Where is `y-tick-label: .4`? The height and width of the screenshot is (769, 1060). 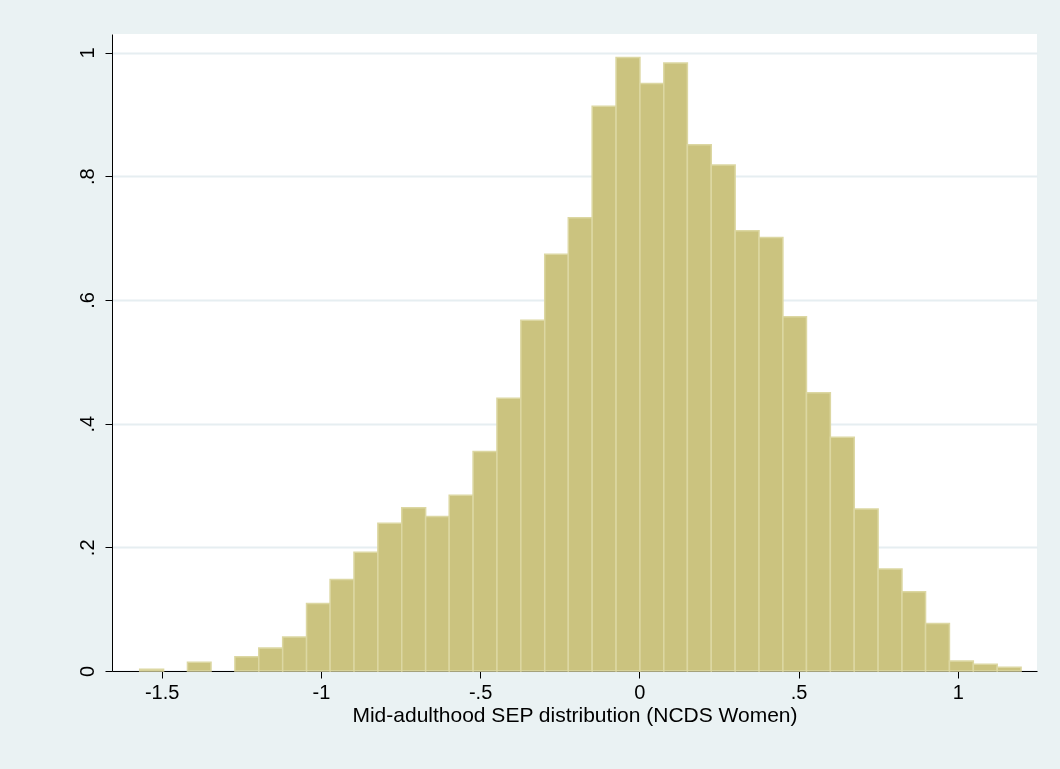
y-tick-label: .4 is located at coordinates (86, 424).